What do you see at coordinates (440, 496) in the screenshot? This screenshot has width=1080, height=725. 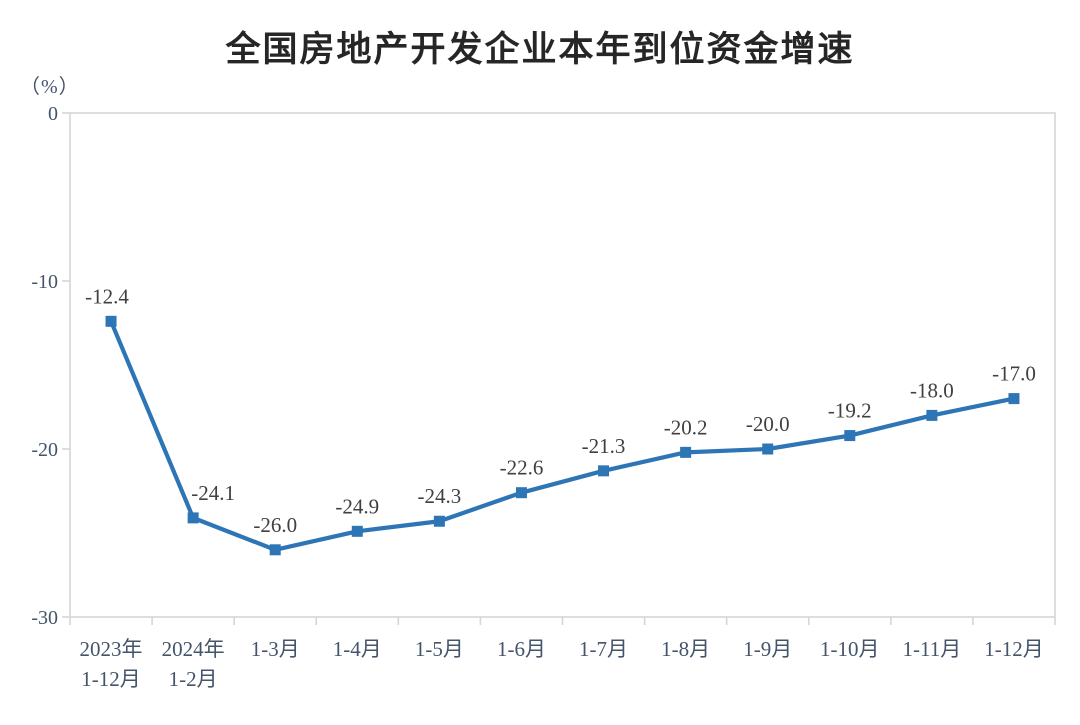 I see `data-point-label: -24.3` at bounding box center [440, 496].